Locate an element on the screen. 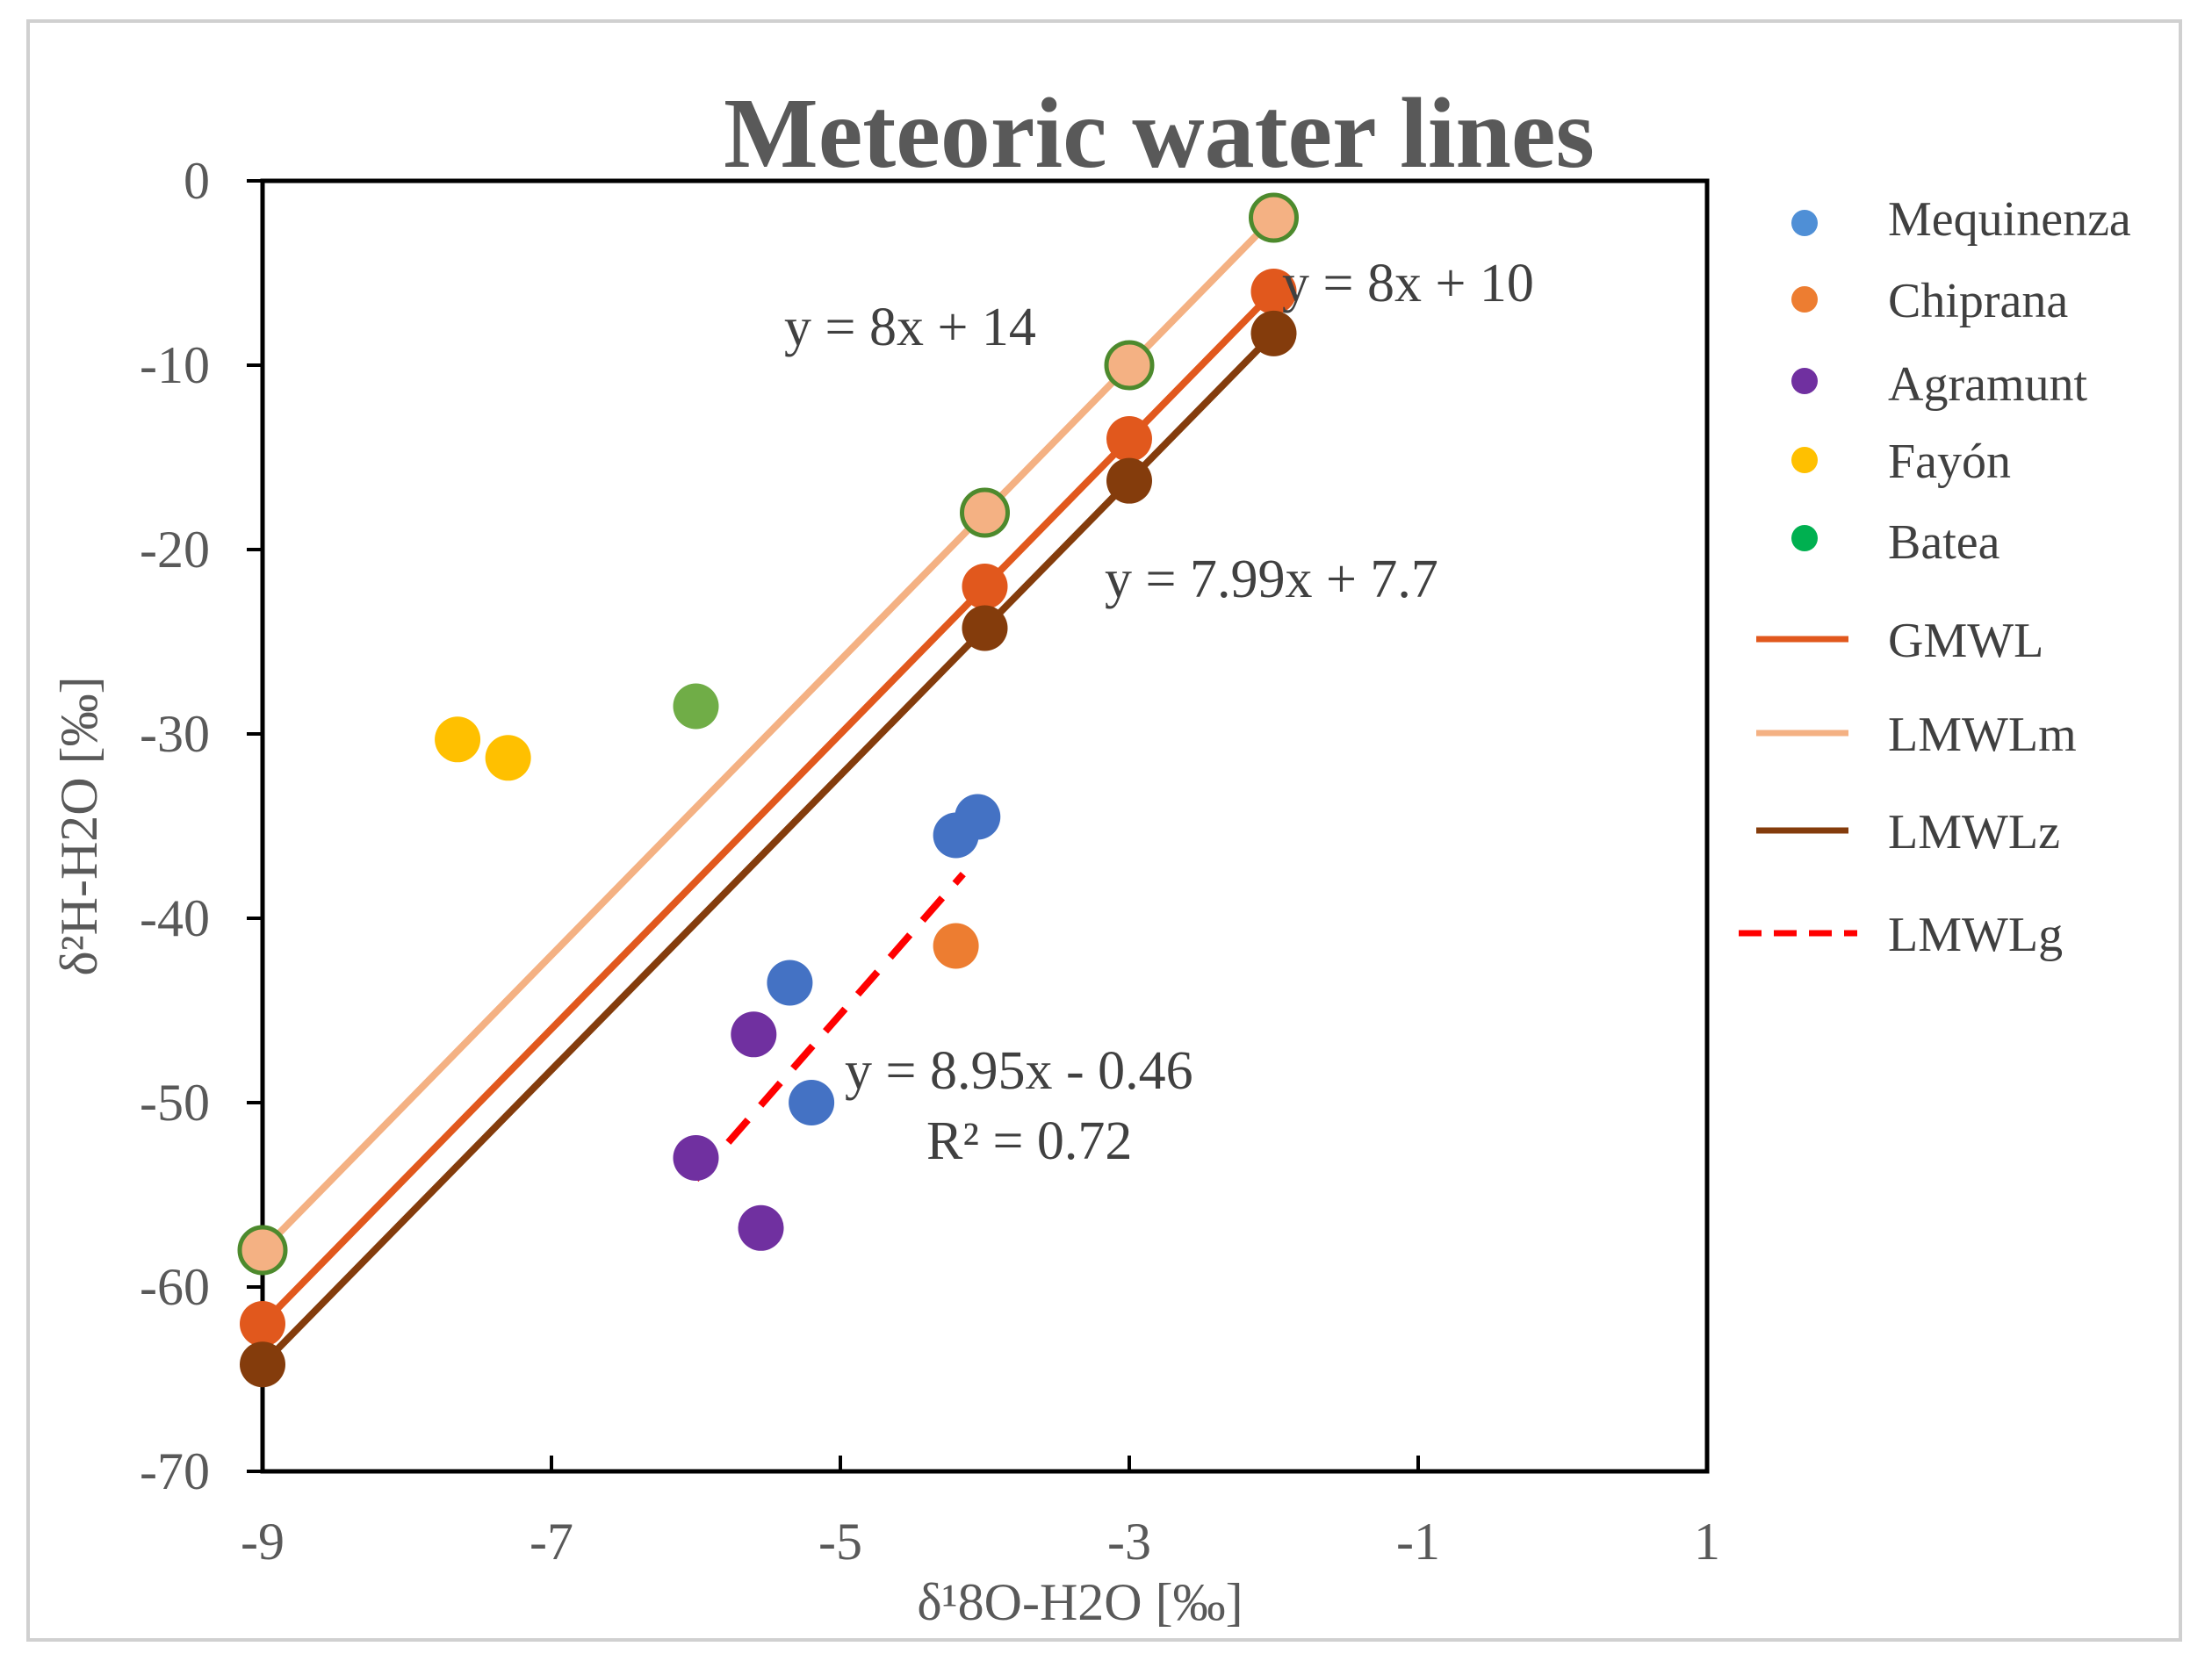  legend-label-gmwl: GMWL is located at coordinates (1966, 641).